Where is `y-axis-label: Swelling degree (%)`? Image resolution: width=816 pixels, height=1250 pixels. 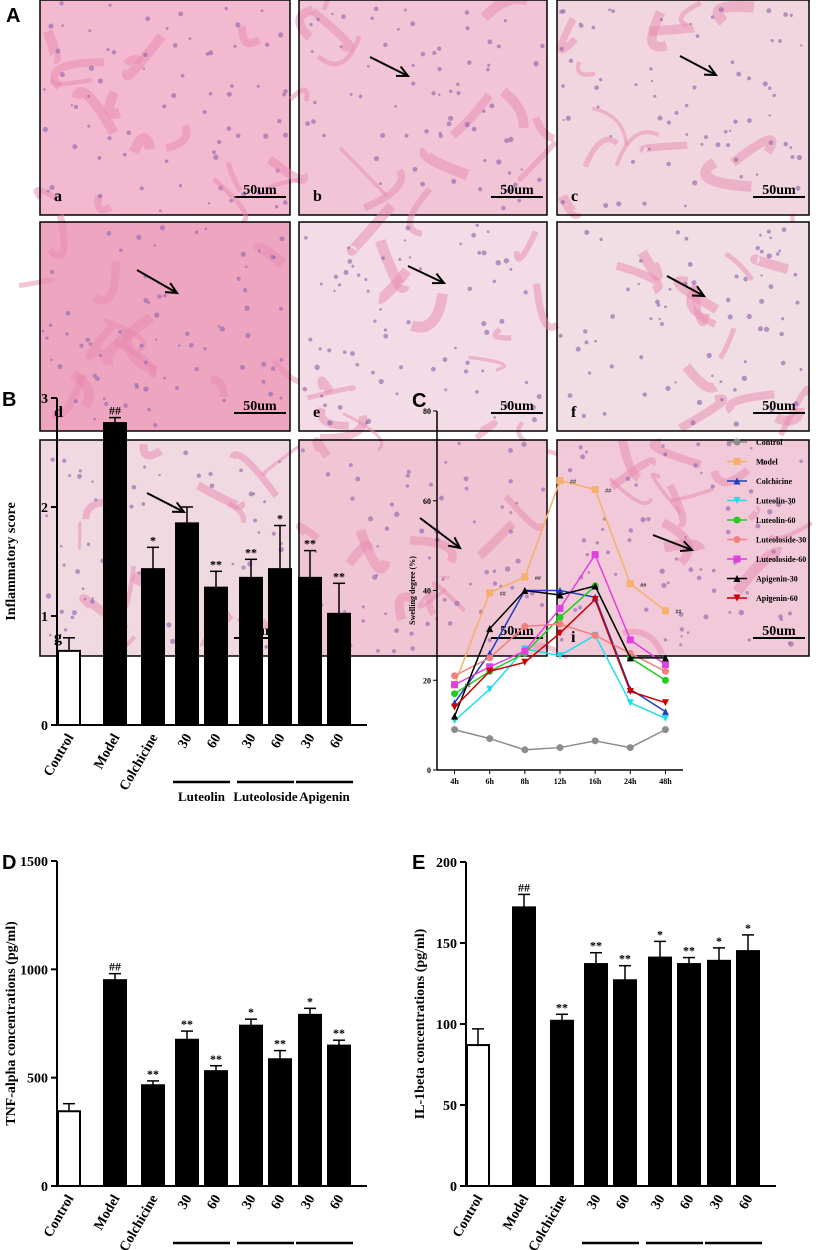
y-axis-label: Swelling degree (%) is located at coordinates (412, 590).